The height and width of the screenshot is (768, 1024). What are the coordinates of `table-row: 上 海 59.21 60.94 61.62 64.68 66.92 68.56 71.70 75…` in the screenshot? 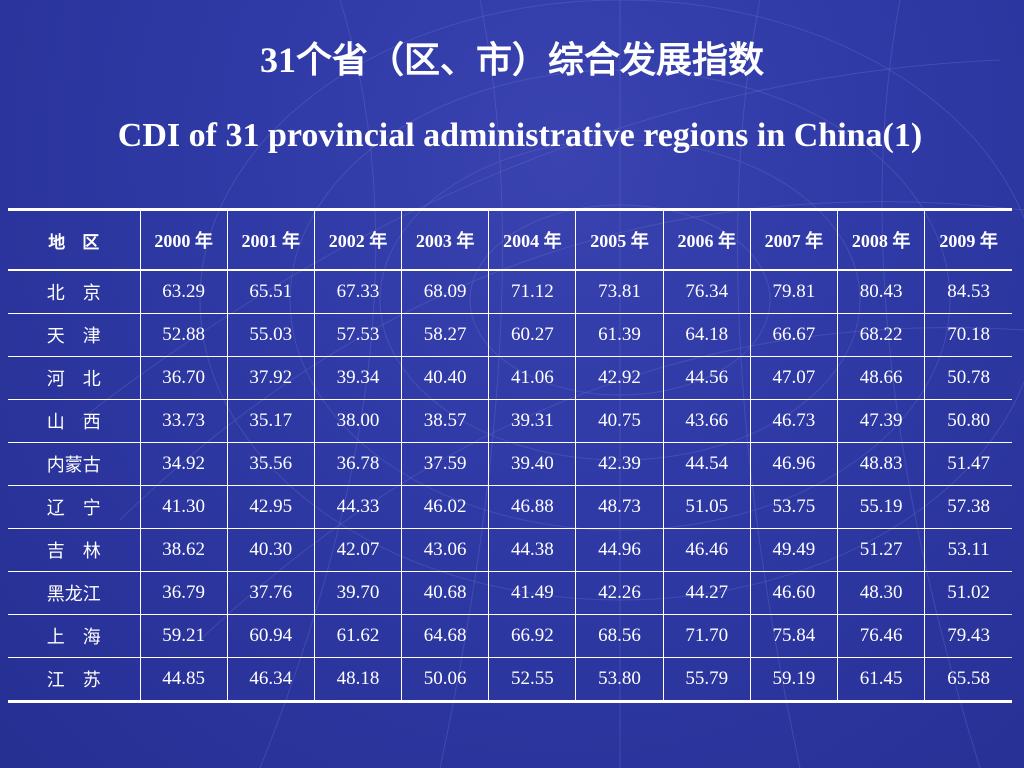 It's located at (510, 636).